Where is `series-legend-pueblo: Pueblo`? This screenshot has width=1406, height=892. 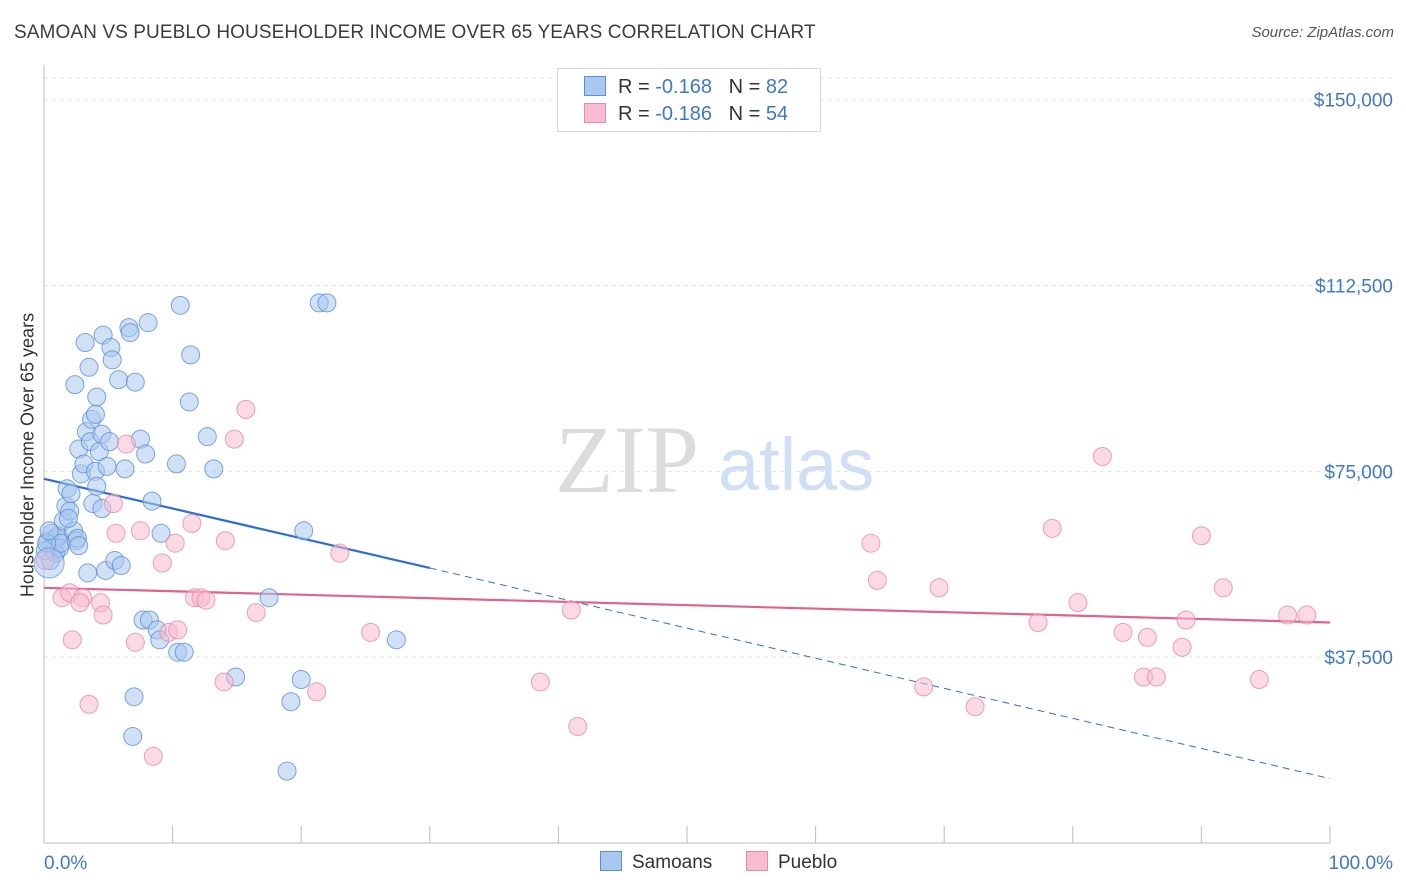
series-legend-pueblo: Pueblo is located at coordinates (791, 862).